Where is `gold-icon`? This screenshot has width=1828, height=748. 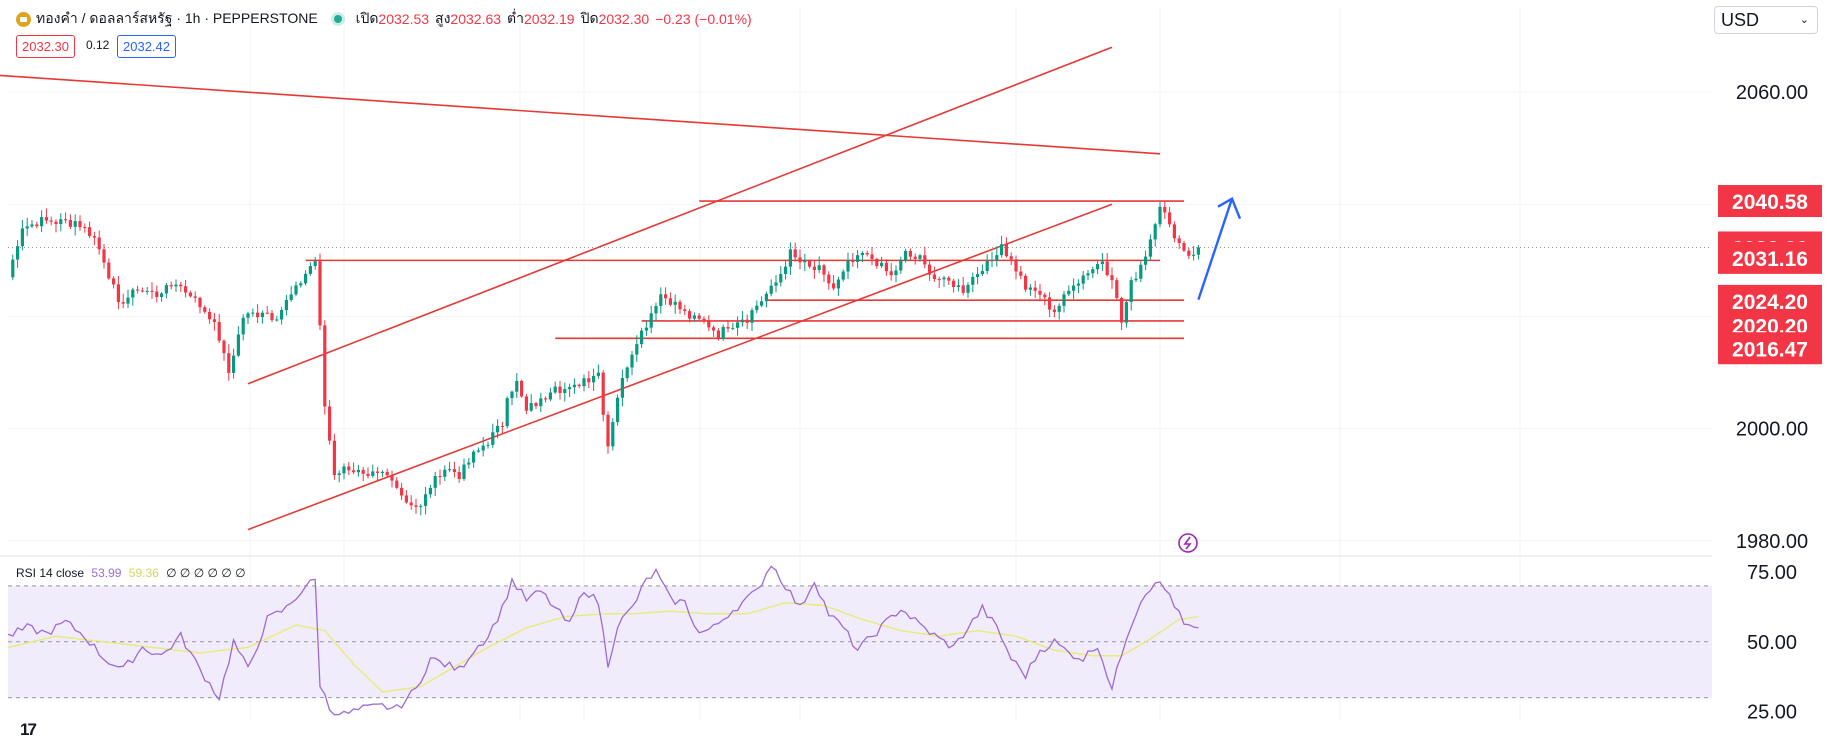
gold-icon is located at coordinates (23, 19).